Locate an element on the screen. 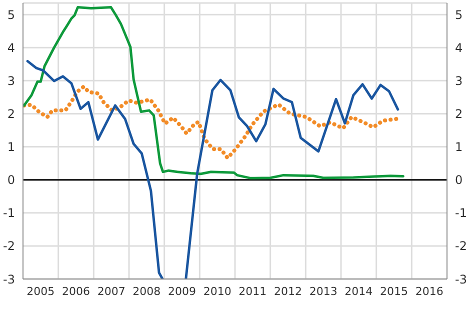 This screenshot has width=470, height=321. x-tick-label: 2009 is located at coordinates (182, 291).